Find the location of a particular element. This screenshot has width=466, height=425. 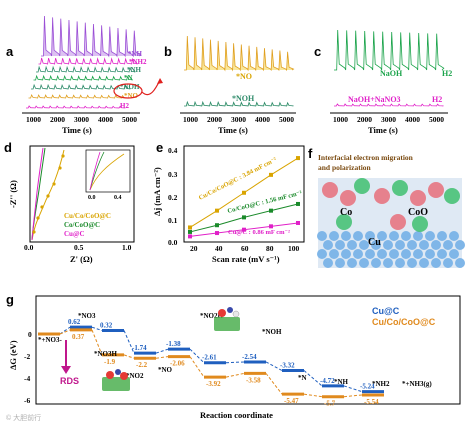

panel-b-trace-label-no: *NO is located at coordinates (244, 76).